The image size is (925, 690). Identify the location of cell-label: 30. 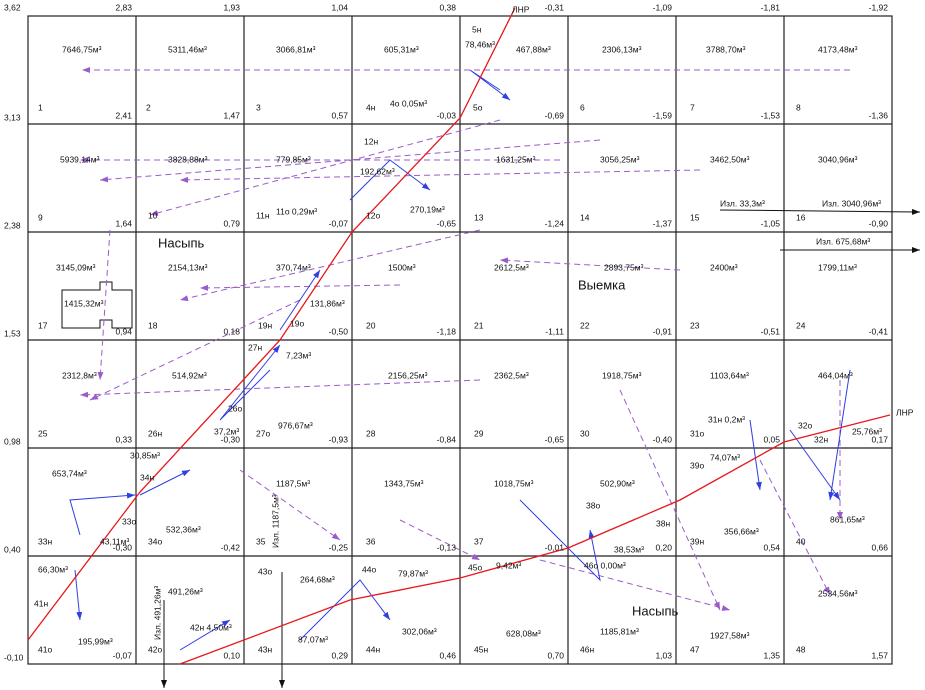
(585, 433).